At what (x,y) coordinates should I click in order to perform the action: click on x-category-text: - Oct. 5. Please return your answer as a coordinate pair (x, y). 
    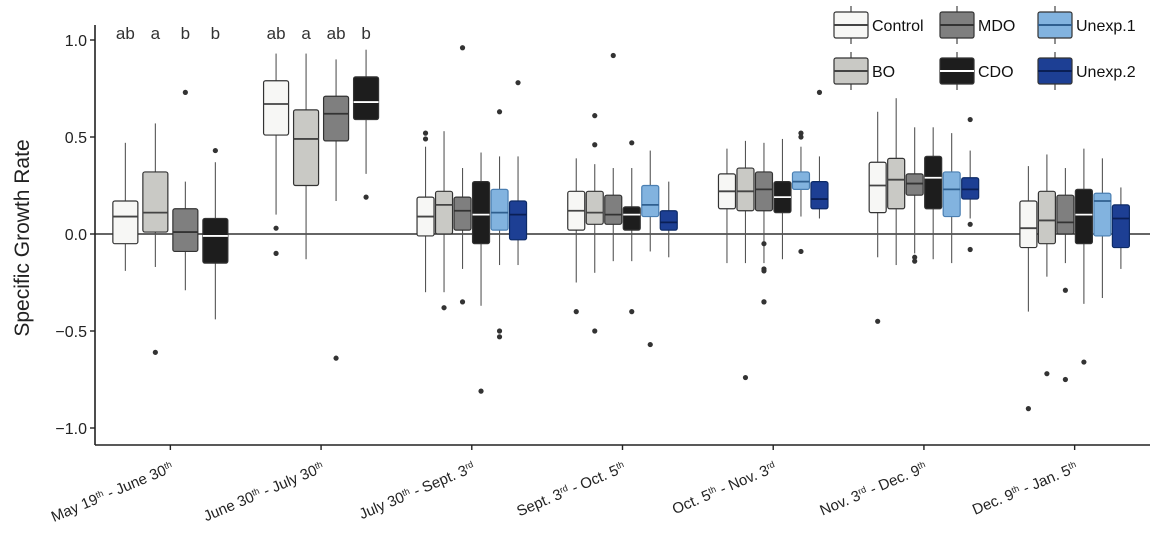
    Looking at the image, I should click on (593, 480).